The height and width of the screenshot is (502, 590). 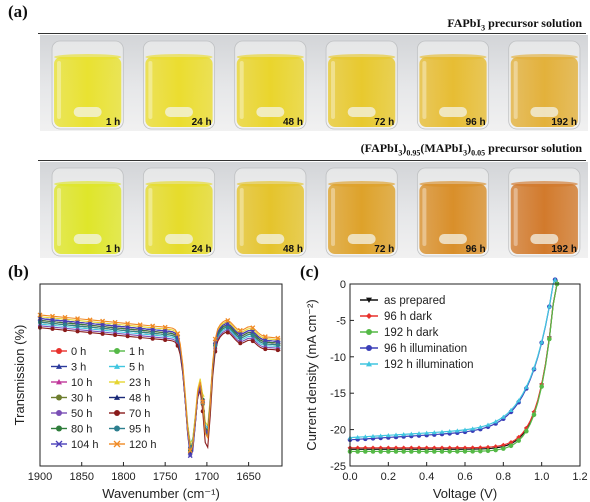 I want to click on chart-b-xtick-label: 1700, so click(x=207, y=477).